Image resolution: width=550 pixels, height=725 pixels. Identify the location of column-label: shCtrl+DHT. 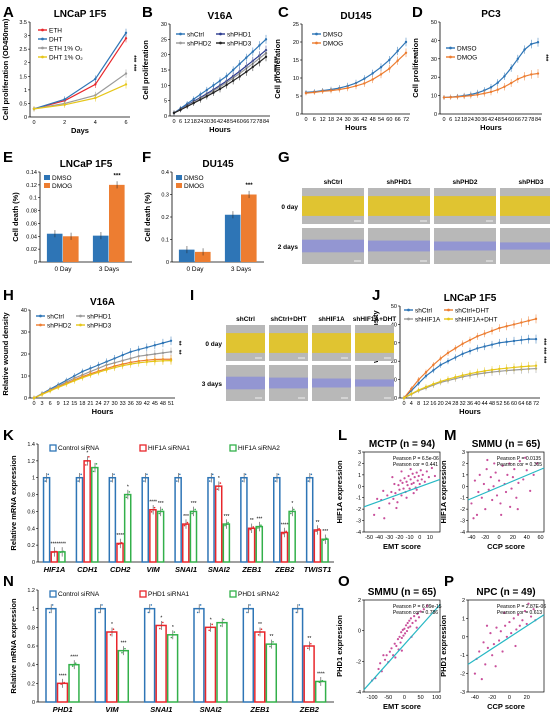
(289, 319).